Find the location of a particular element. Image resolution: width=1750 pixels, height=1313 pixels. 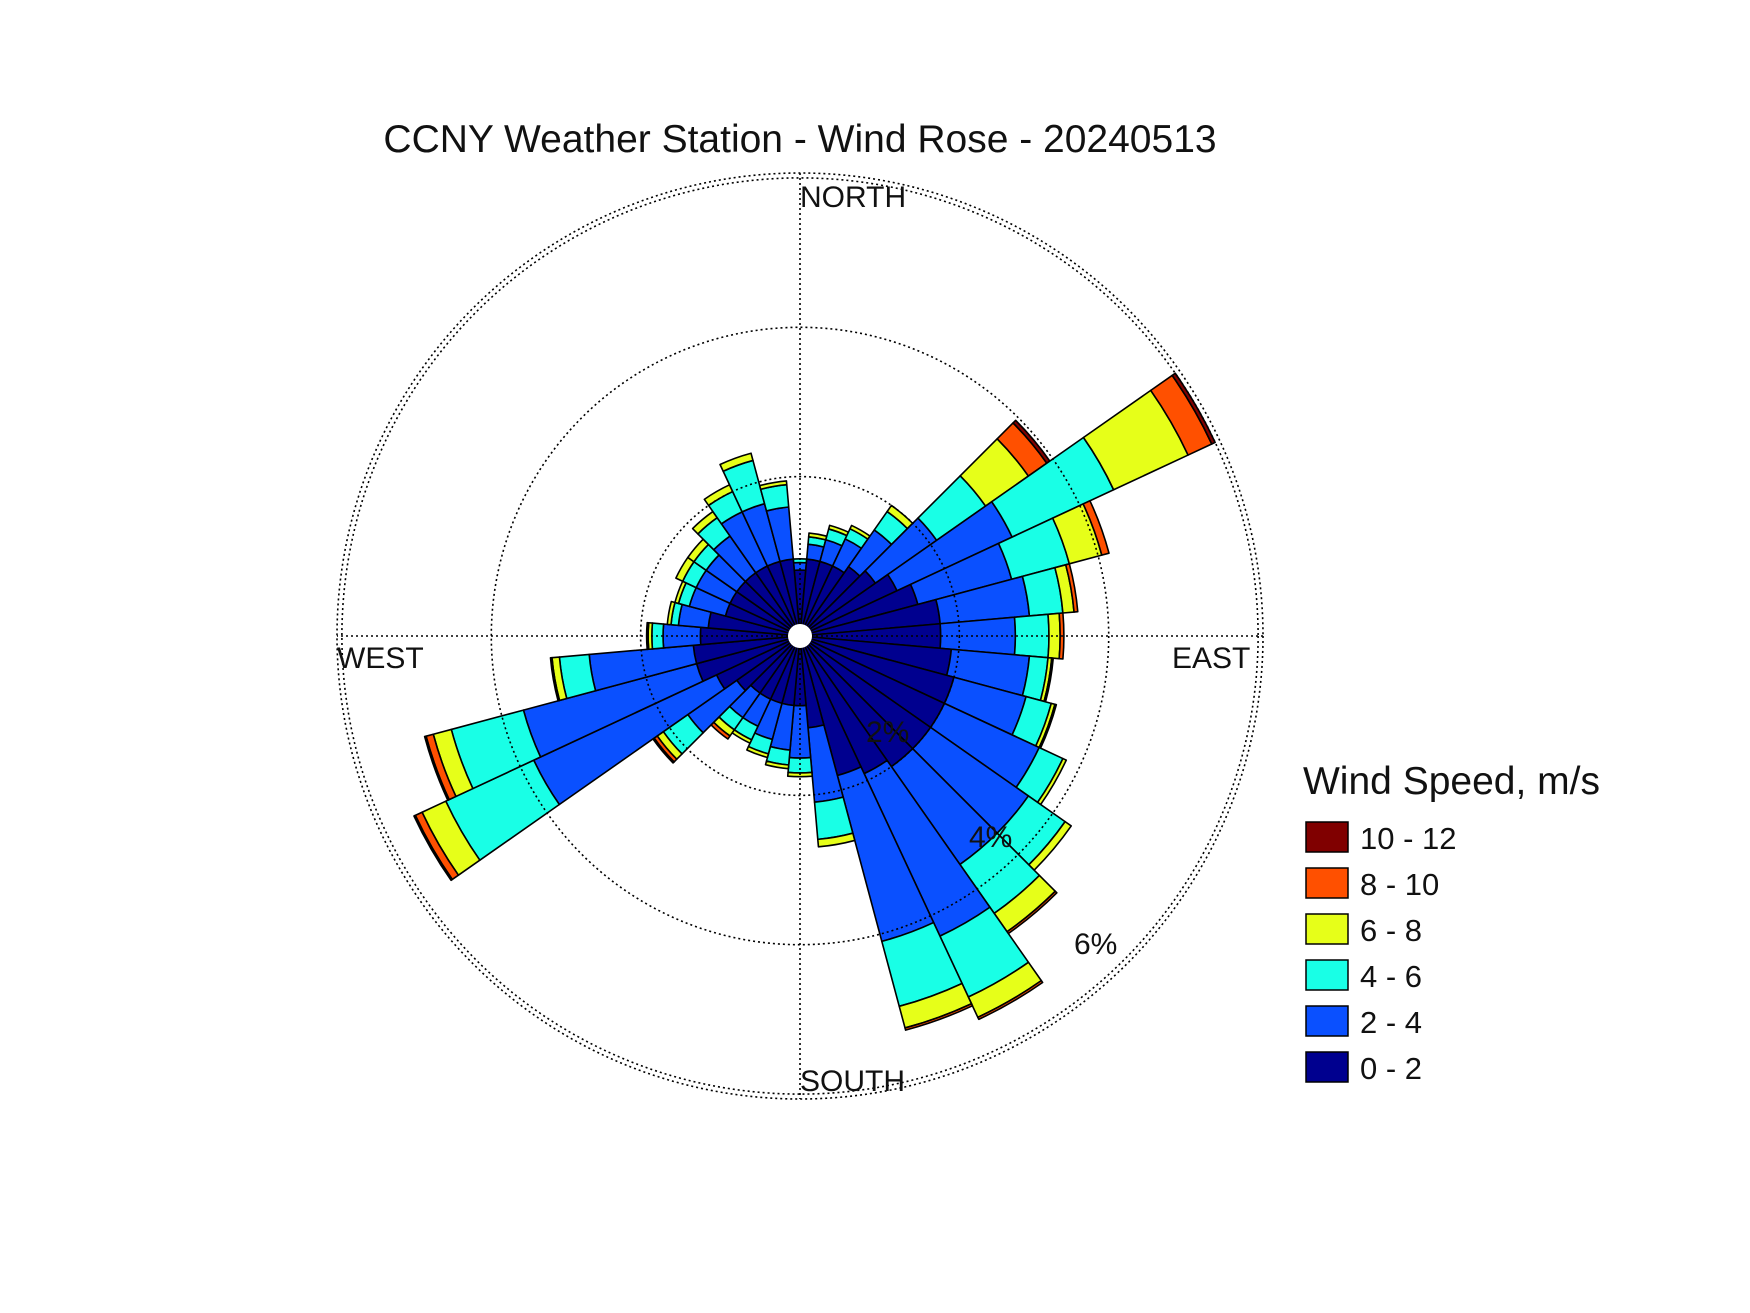

legend-label: 6 - 8 is located at coordinates (1391, 930).